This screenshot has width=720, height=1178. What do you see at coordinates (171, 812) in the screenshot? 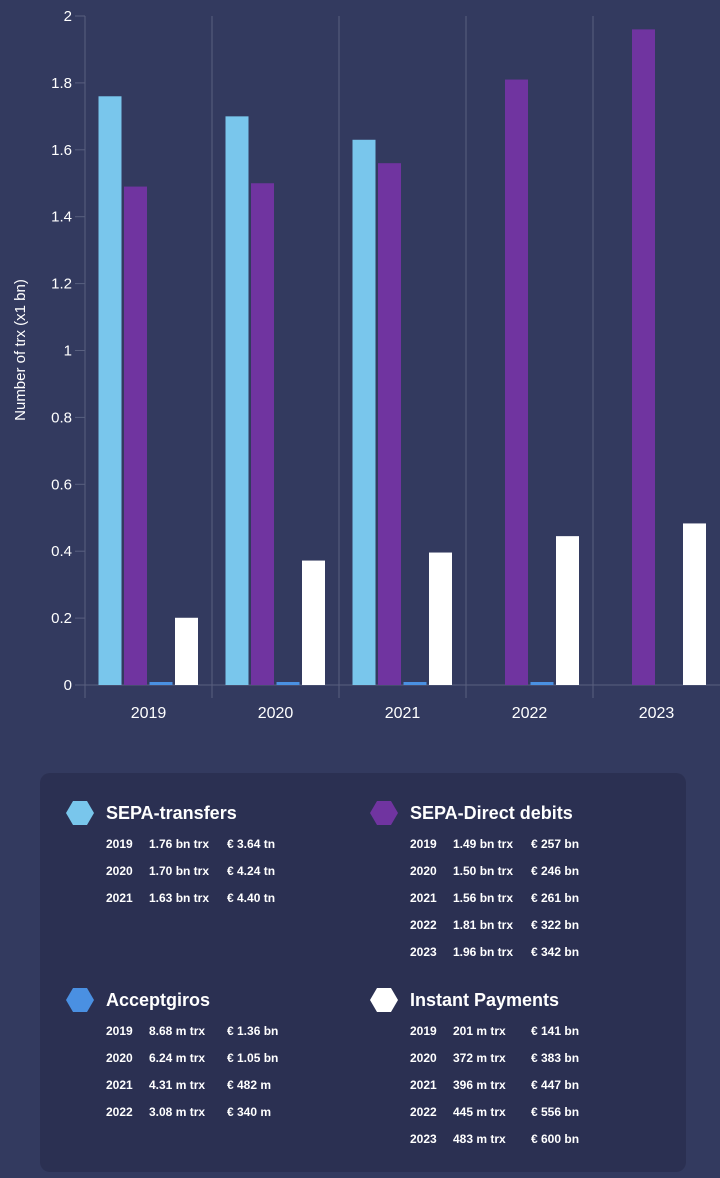
I see `legend-title: SEPA-transfers` at bounding box center [171, 812].